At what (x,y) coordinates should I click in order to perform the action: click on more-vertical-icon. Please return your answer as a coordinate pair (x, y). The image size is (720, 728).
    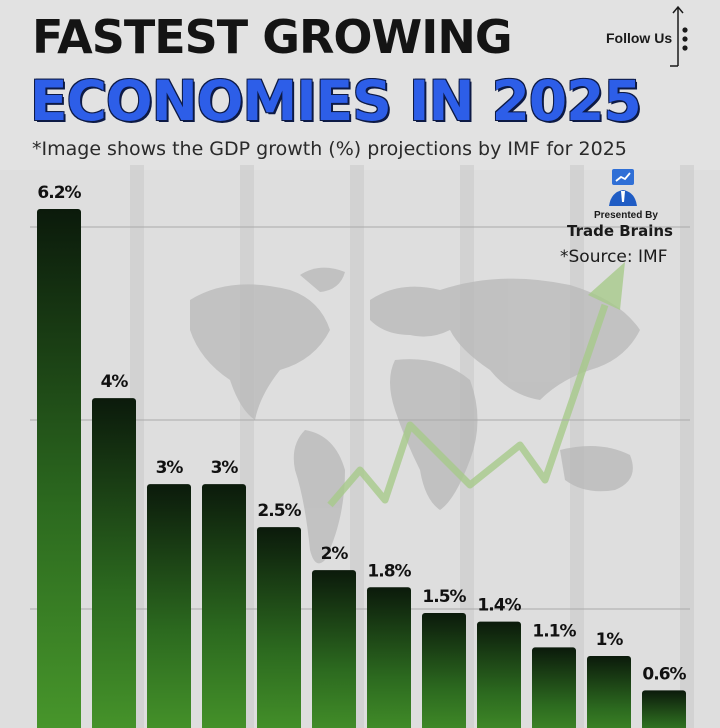
    Looking at the image, I should click on (685, 39).